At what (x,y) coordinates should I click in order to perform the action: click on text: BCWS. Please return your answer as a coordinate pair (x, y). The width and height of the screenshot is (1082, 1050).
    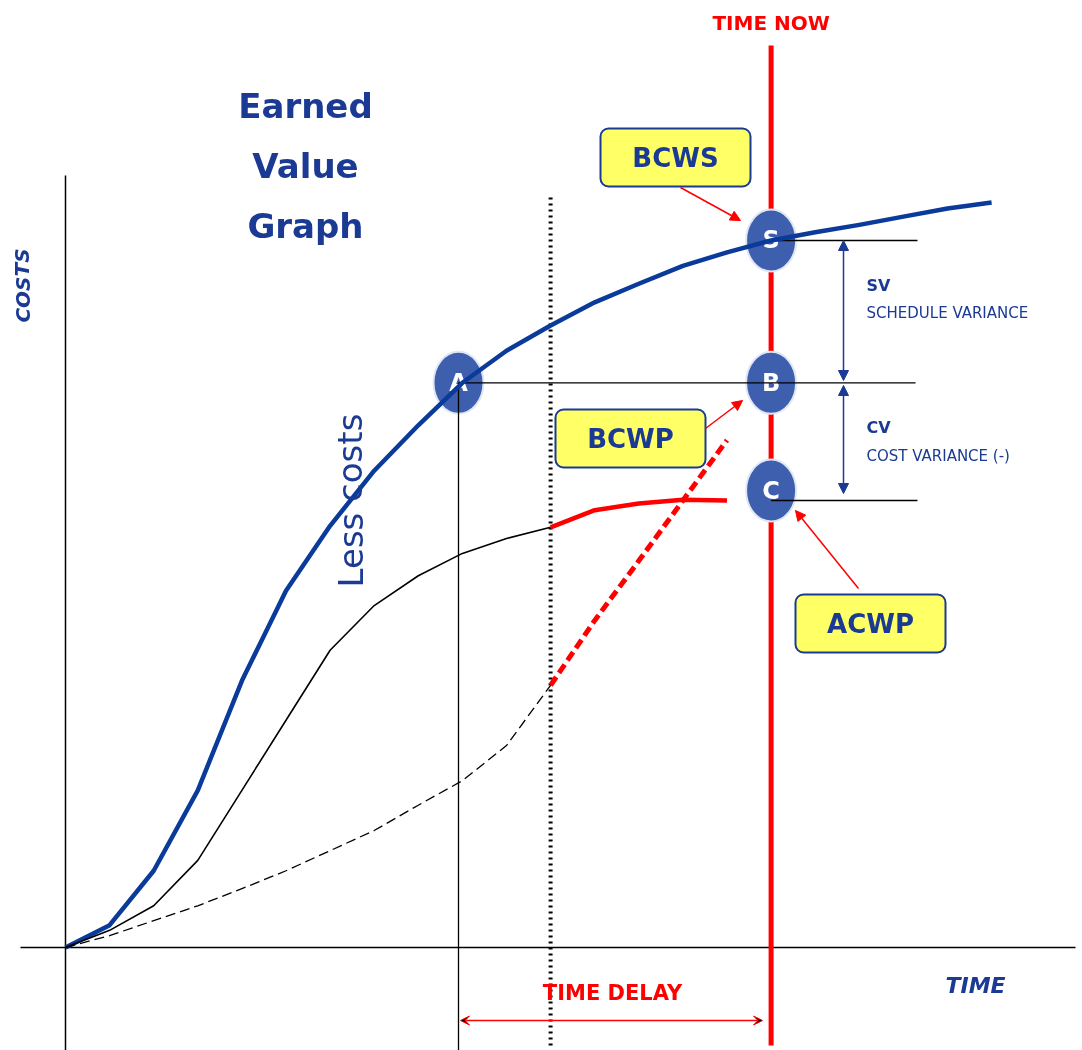
    Looking at the image, I should click on (675, 157).